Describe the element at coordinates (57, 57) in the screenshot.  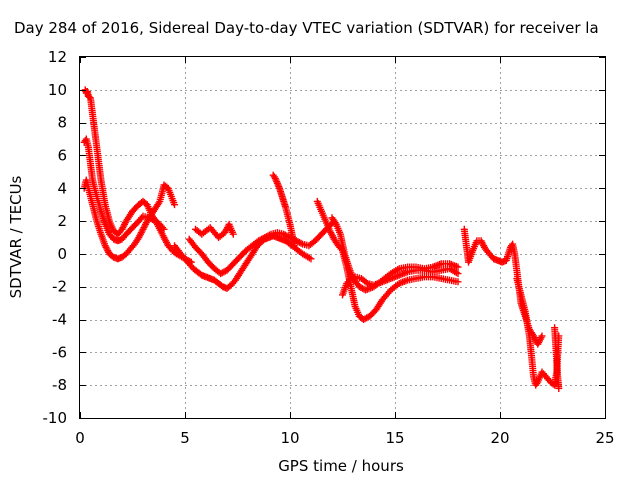
I see `y-tick-label: 12` at that location.